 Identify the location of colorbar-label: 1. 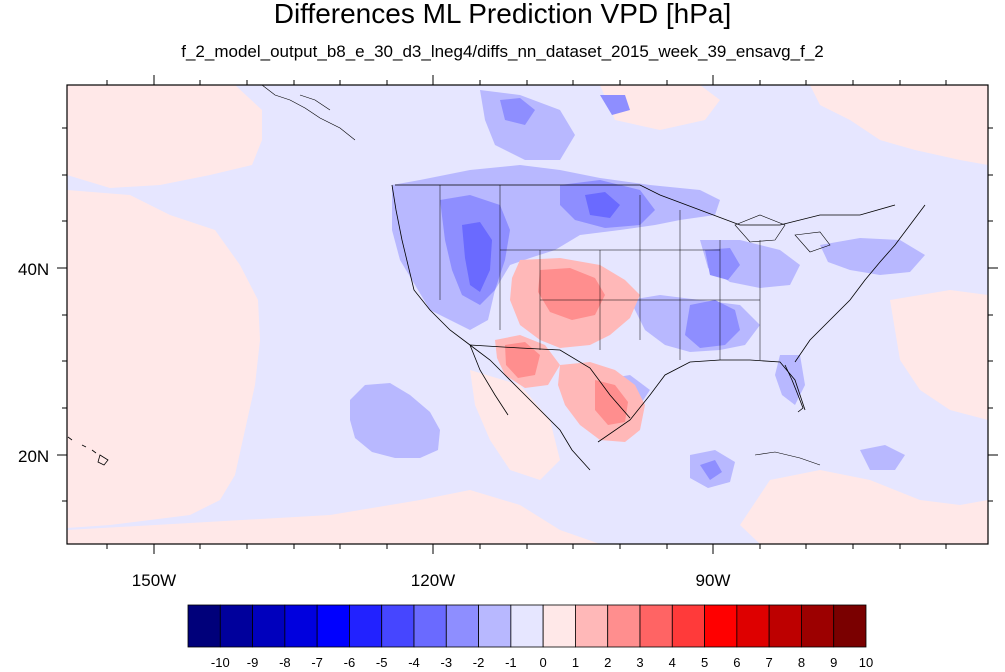
(575, 662).